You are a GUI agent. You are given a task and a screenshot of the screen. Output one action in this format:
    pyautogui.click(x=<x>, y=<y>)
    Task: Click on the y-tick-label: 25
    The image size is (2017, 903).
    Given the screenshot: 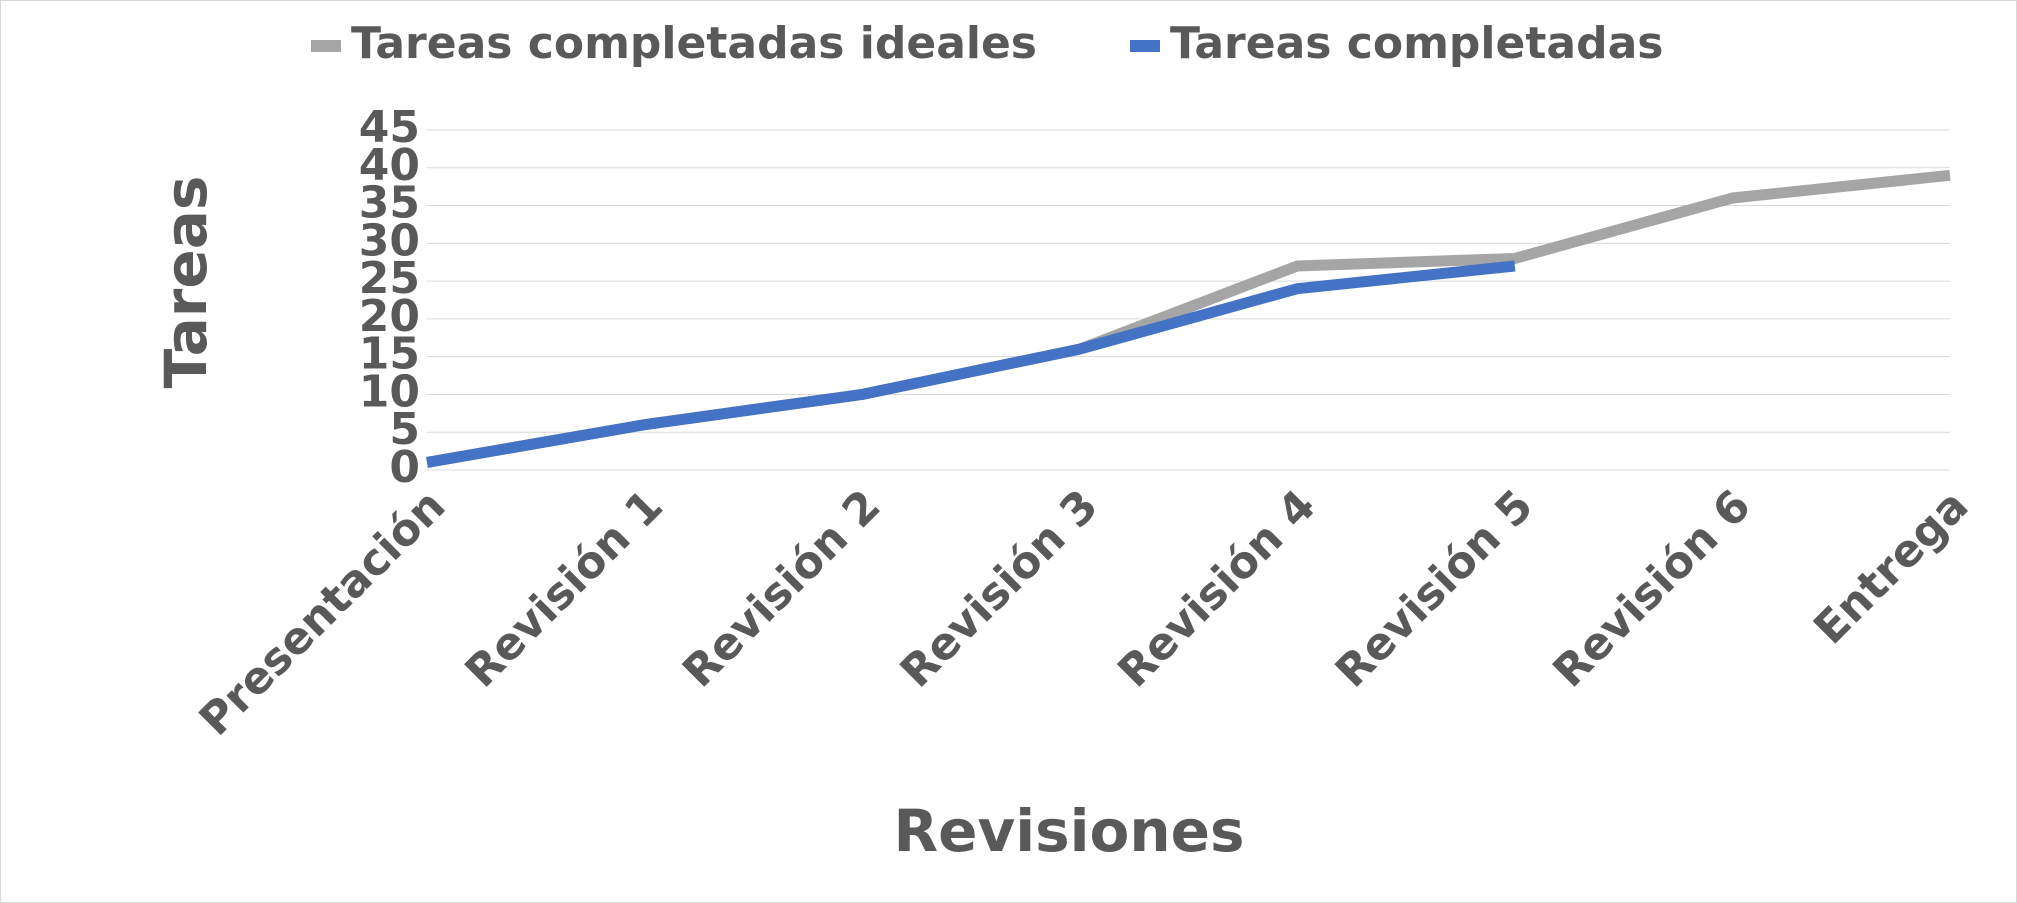 What is the action you would take?
    pyautogui.click(x=389, y=278)
    